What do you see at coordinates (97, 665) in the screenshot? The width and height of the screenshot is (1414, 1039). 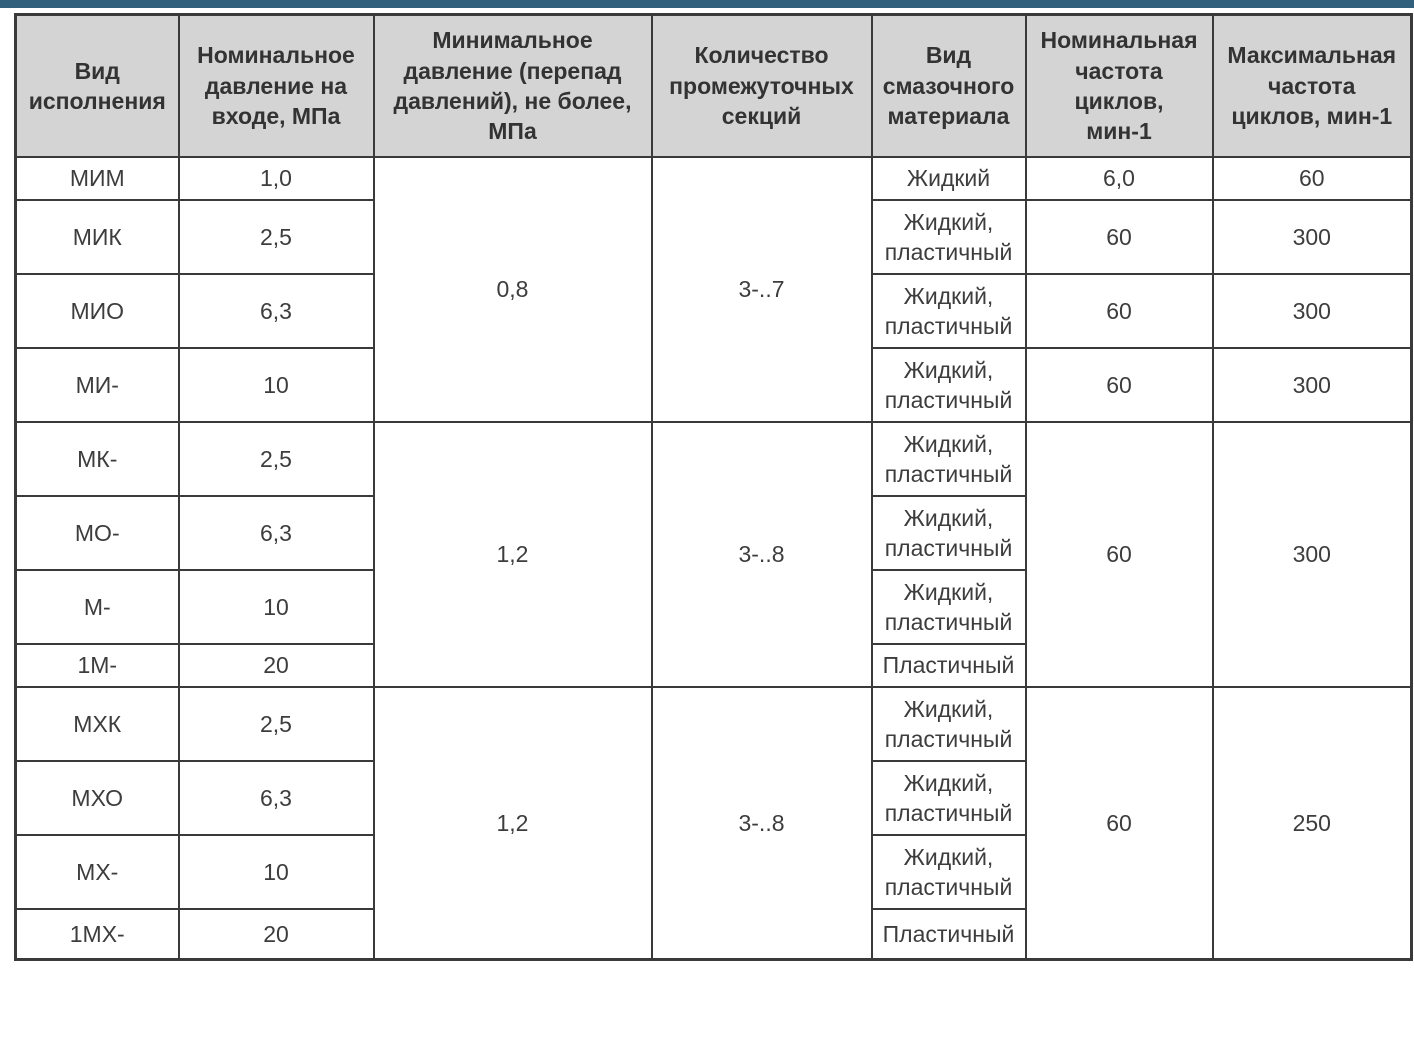 I see `cell-execution-type: 1М-` at bounding box center [97, 665].